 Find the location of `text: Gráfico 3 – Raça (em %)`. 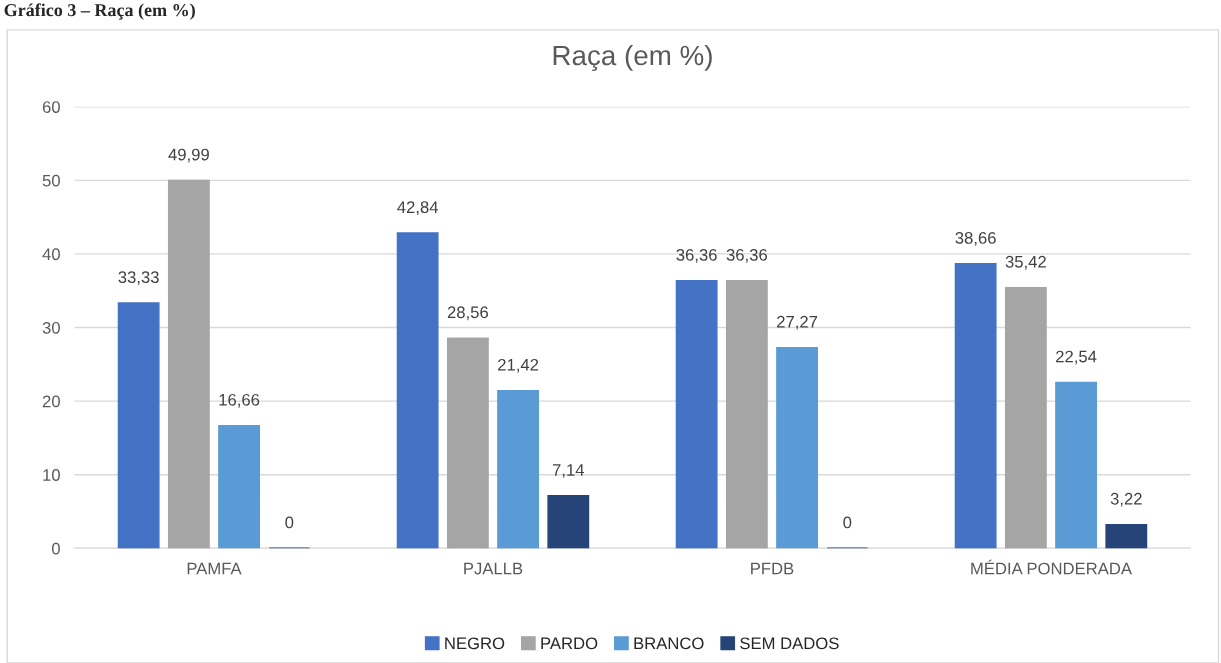

text: Gráfico 3 – Raça (em %) is located at coordinates (99, 11).